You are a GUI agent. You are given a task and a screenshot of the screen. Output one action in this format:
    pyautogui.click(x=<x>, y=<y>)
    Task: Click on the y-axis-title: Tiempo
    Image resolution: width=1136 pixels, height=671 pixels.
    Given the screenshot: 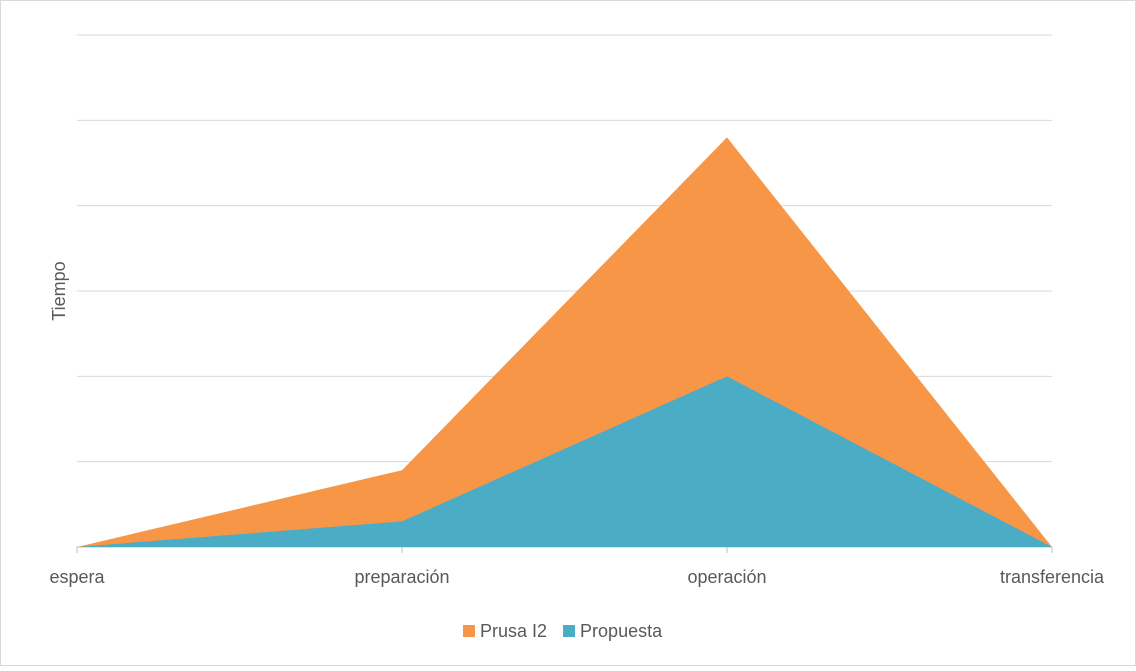 What is the action you would take?
    pyautogui.click(x=59, y=290)
    